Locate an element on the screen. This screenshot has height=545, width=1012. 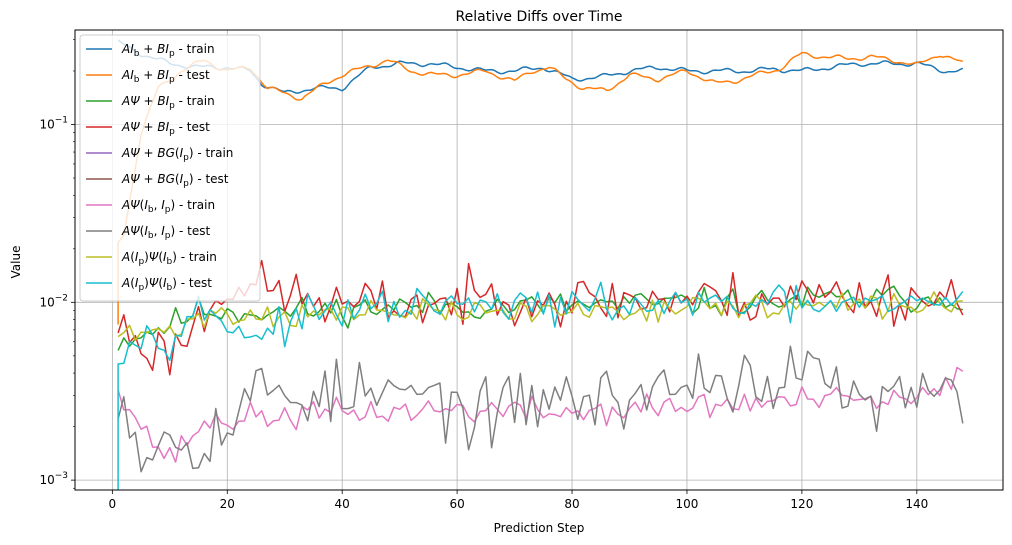
x-tick-label: 140 is located at coordinates (916, 504).